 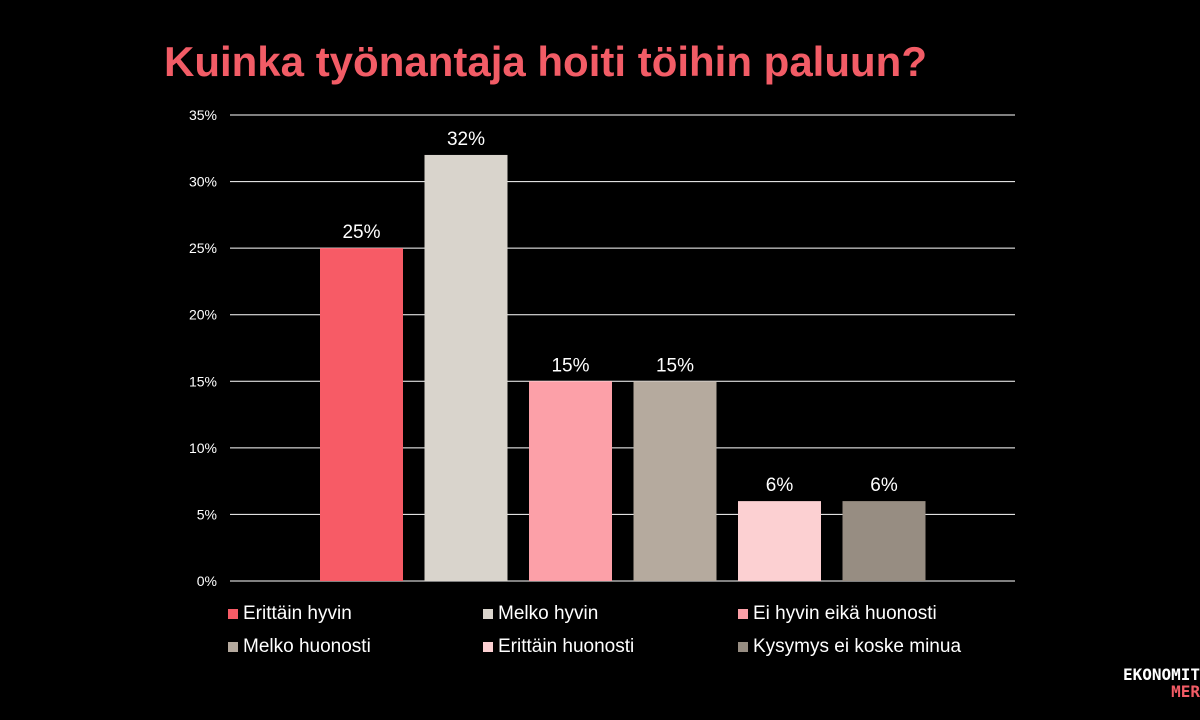 I want to click on y-tick-label: 0%, so click(x=207, y=581).